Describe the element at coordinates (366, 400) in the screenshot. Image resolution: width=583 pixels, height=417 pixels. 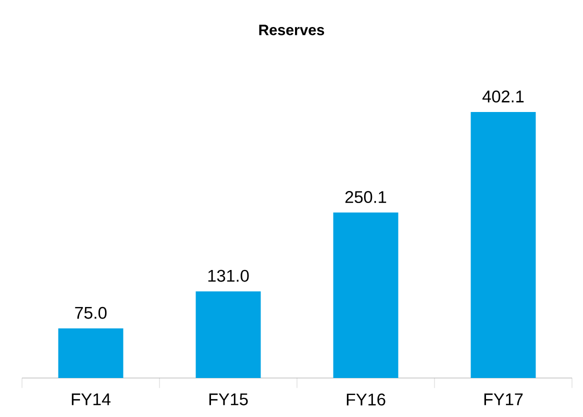
I see `x-tick-label: FY16` at that location.